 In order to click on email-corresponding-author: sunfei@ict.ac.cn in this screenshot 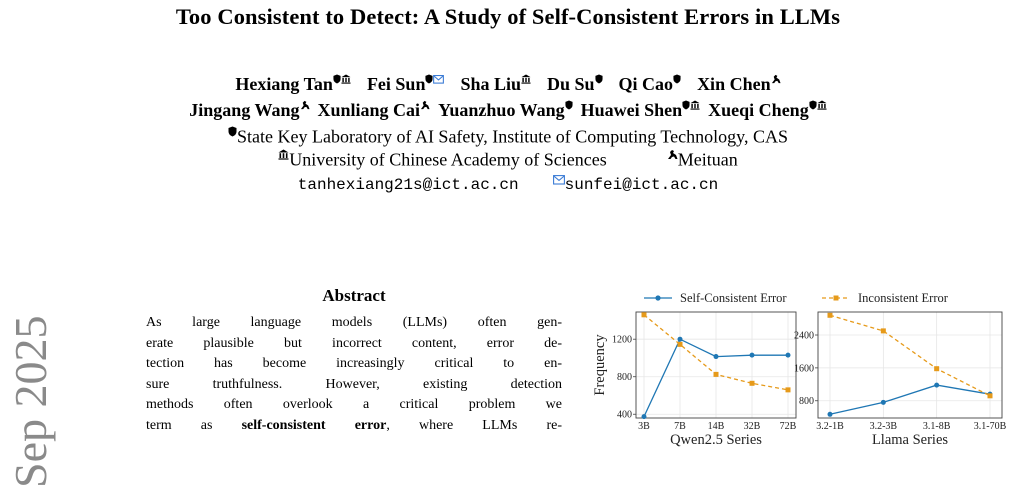, I will do `click(641, 185)`.